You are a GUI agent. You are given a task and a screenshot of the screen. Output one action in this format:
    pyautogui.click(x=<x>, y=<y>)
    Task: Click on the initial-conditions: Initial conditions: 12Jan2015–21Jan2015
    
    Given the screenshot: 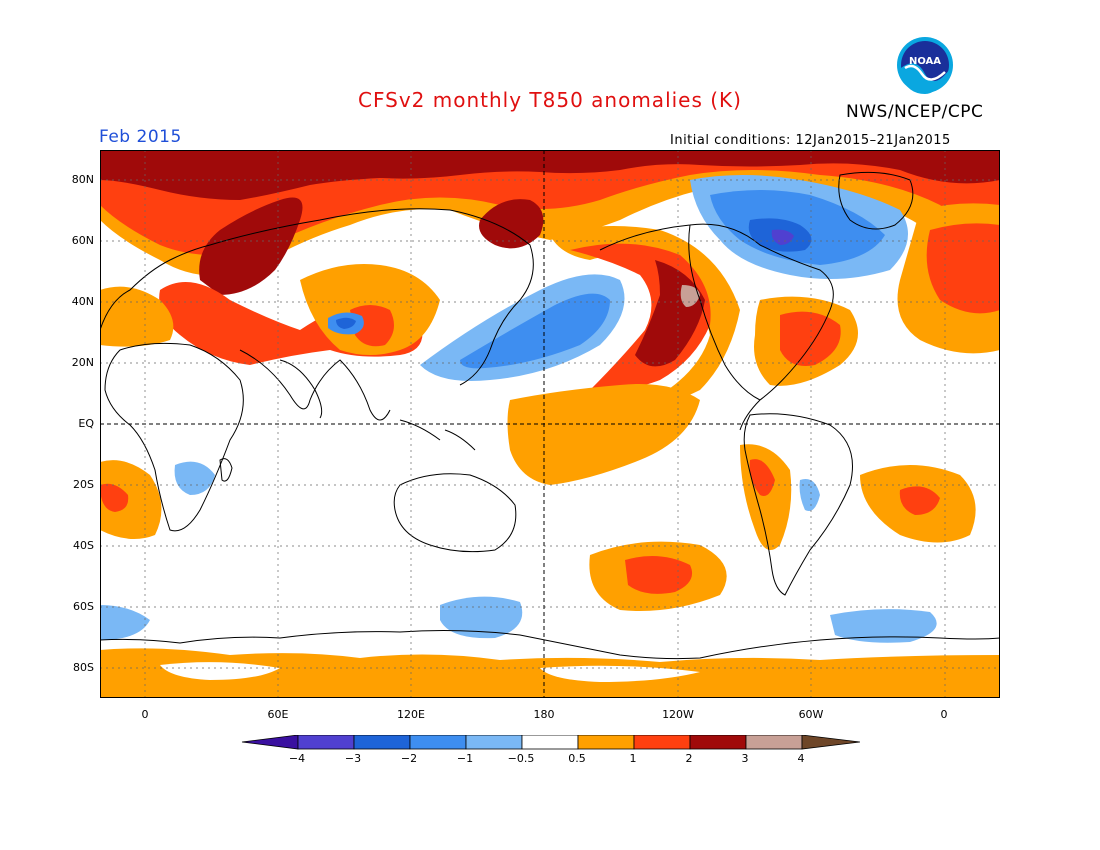 What is the action you would take?
    pyautogui.click(x=810, y=140)
    